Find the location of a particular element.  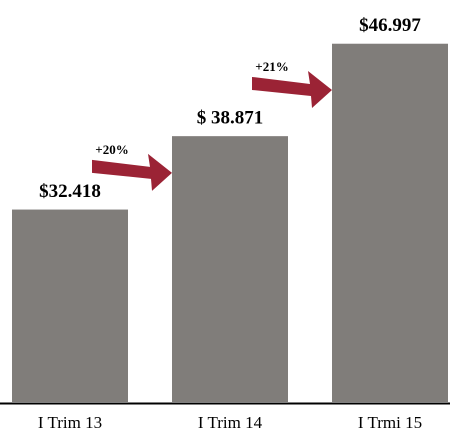

x-tick-label: I Trim 13 is located at coordinates (70, 422).